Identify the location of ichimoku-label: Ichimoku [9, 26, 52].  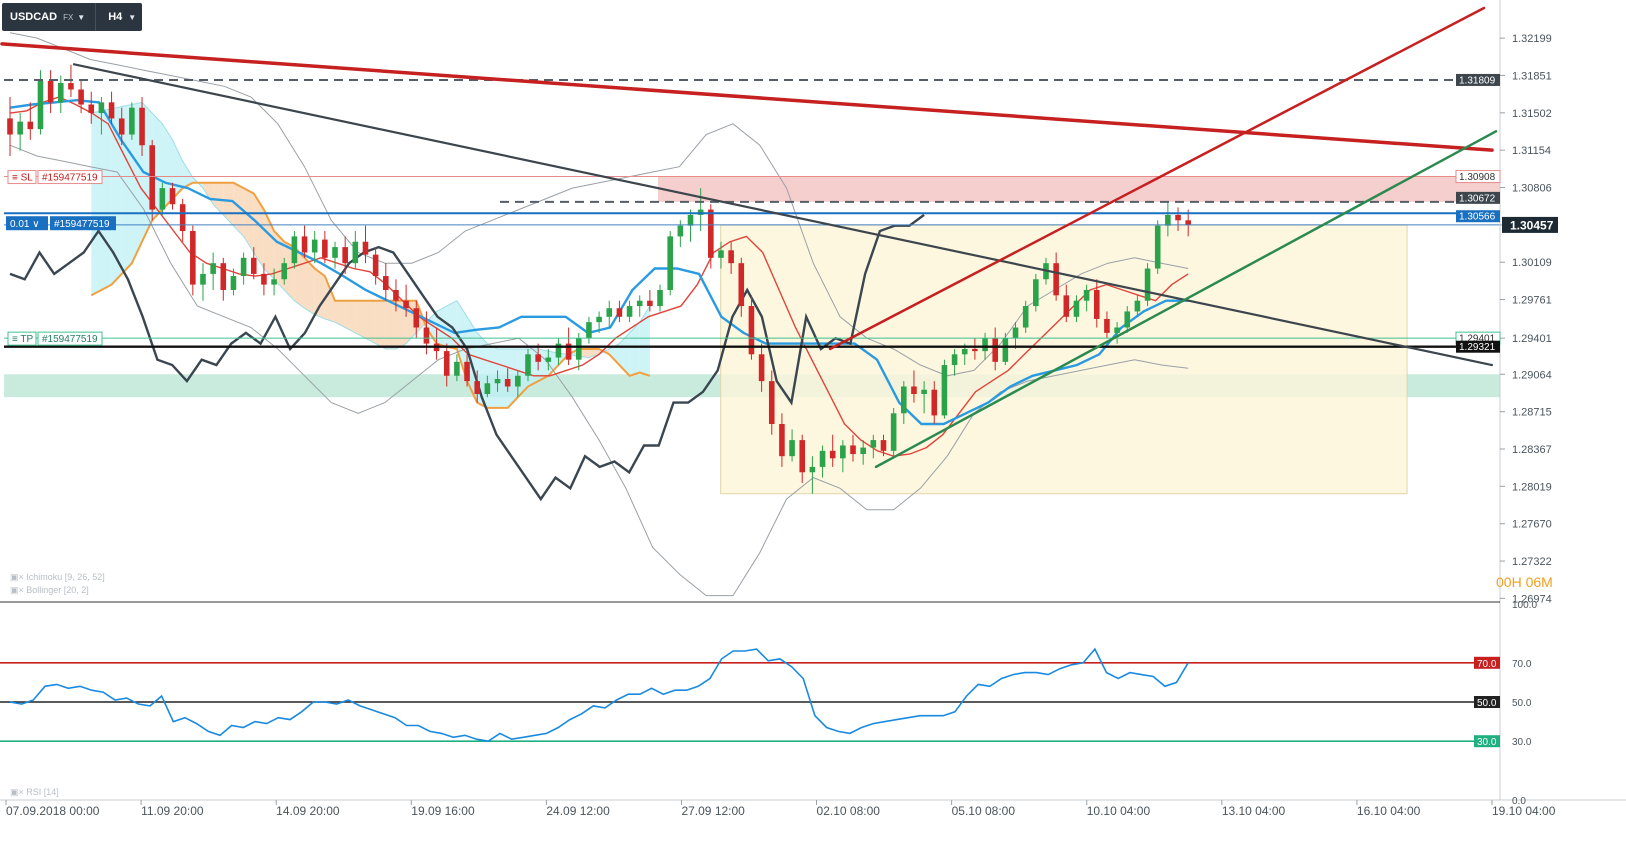
(65, 577).